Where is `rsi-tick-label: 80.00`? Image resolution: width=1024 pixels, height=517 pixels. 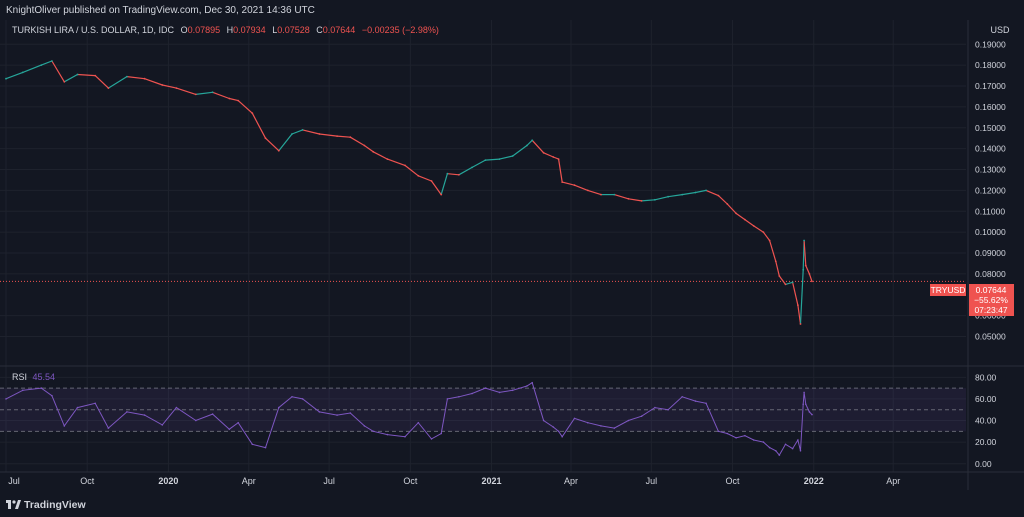 rsi-tick-label: 80.00 is located at coordinates (986, 377).